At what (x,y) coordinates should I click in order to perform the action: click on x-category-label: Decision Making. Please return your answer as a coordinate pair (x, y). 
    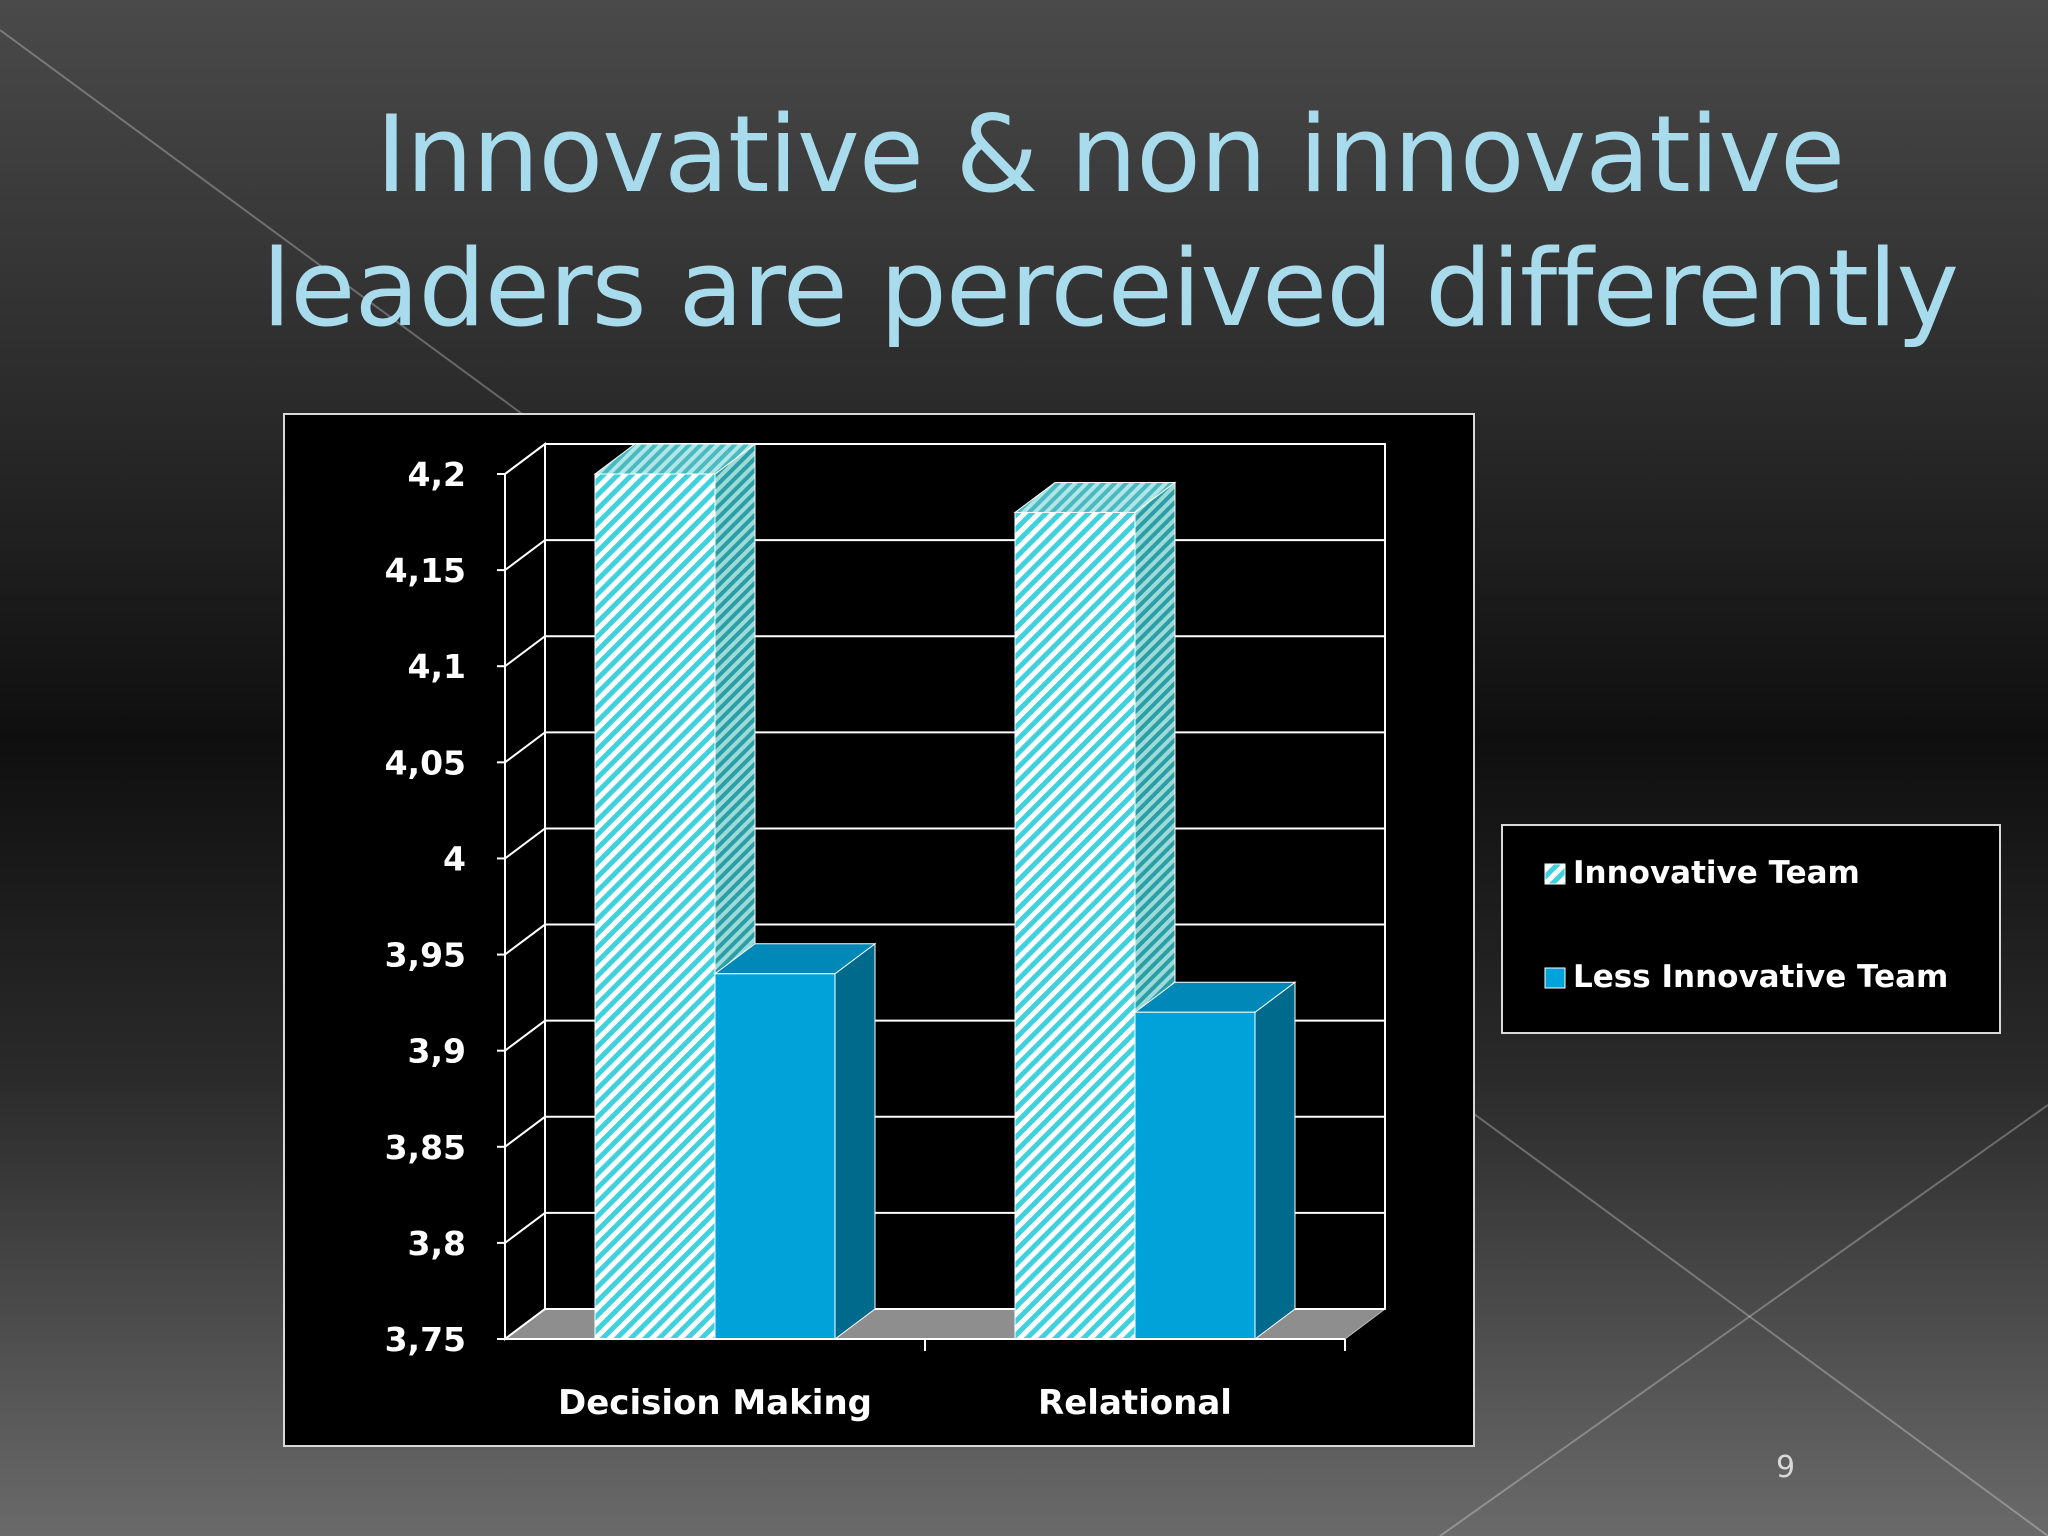
    Looking at the image, I should click on (715, 1403).